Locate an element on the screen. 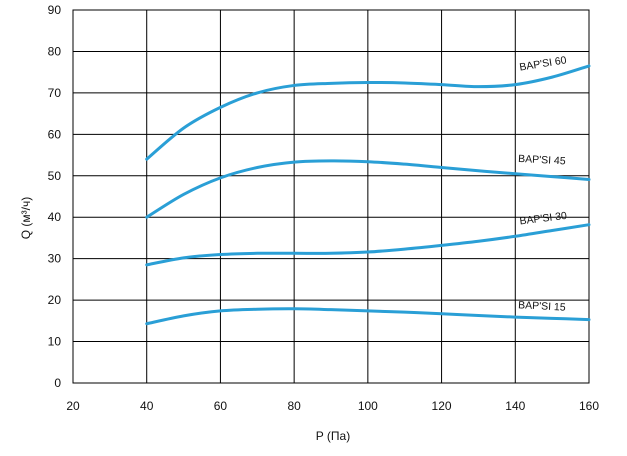  y-tick-label: 70 is located at coordinates (55, 93).